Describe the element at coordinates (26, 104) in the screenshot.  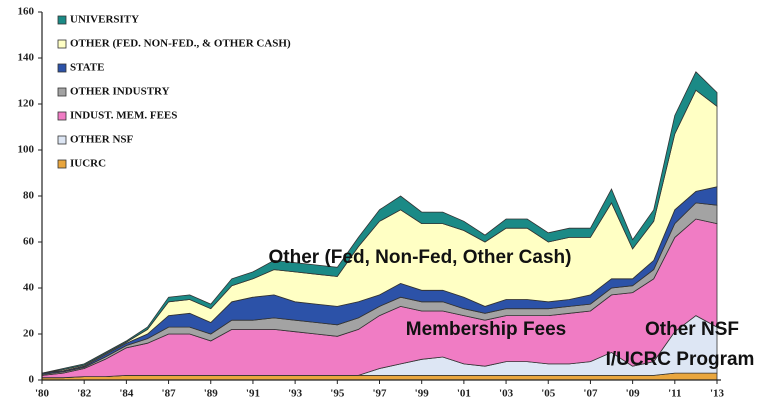
I see `y-tick-label: 120` at that location.